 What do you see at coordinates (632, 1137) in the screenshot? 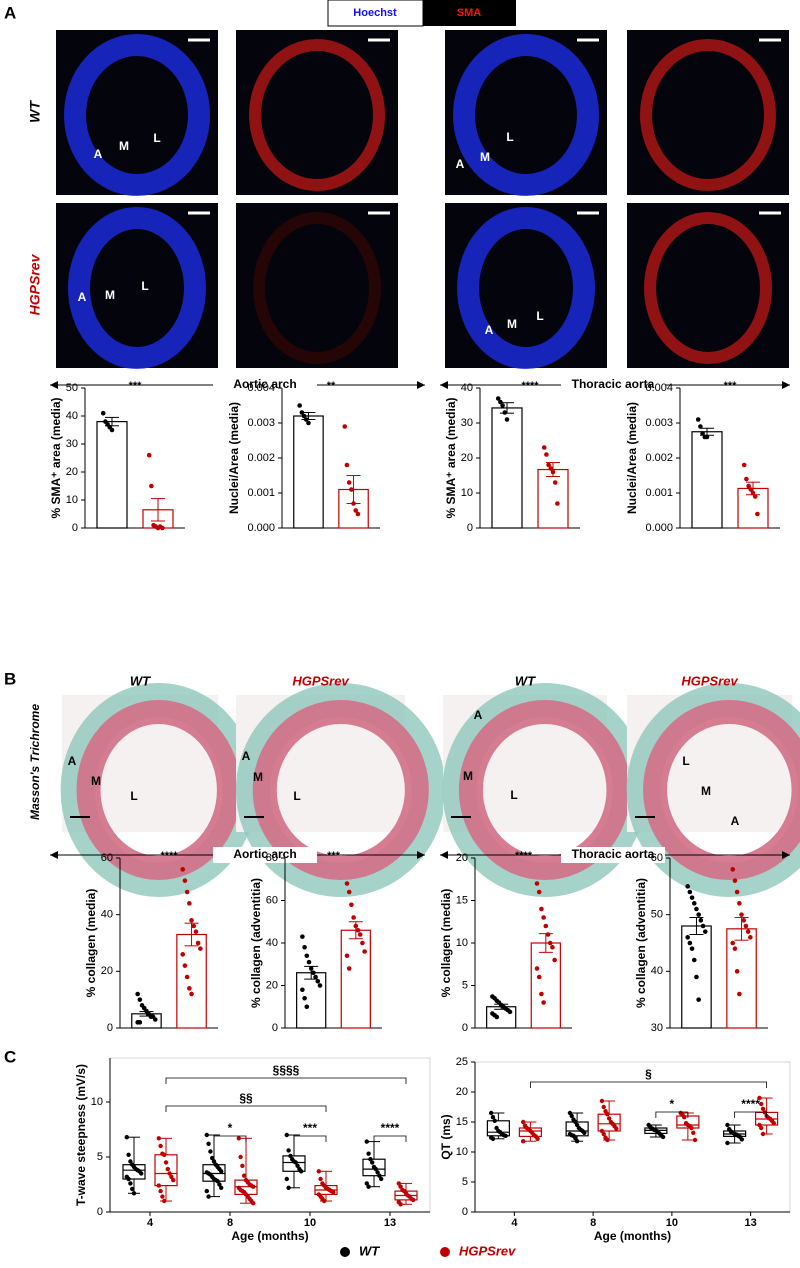
I see `plot-frame` at bounding box center [632, 1137].